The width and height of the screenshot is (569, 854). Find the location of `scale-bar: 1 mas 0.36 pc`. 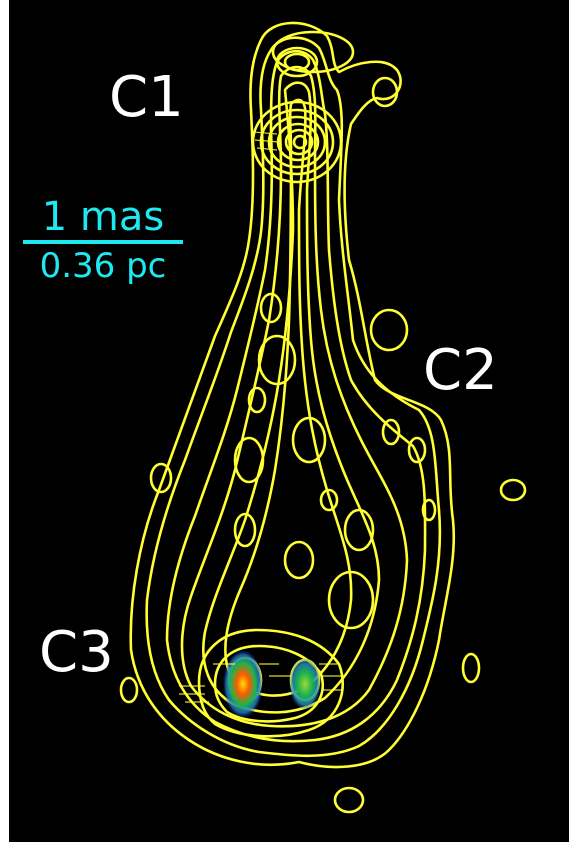

scale-bar: 1 mas 0.36 pc is located at coordinates (103, 241).